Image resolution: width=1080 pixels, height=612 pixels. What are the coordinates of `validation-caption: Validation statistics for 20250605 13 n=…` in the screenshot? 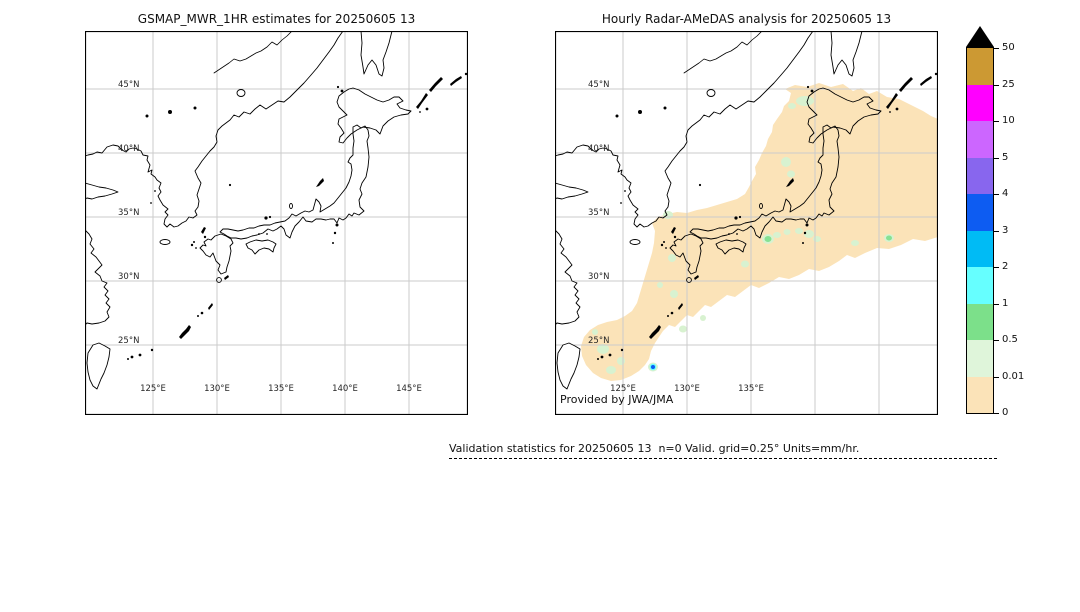 It's located at (654, 448).